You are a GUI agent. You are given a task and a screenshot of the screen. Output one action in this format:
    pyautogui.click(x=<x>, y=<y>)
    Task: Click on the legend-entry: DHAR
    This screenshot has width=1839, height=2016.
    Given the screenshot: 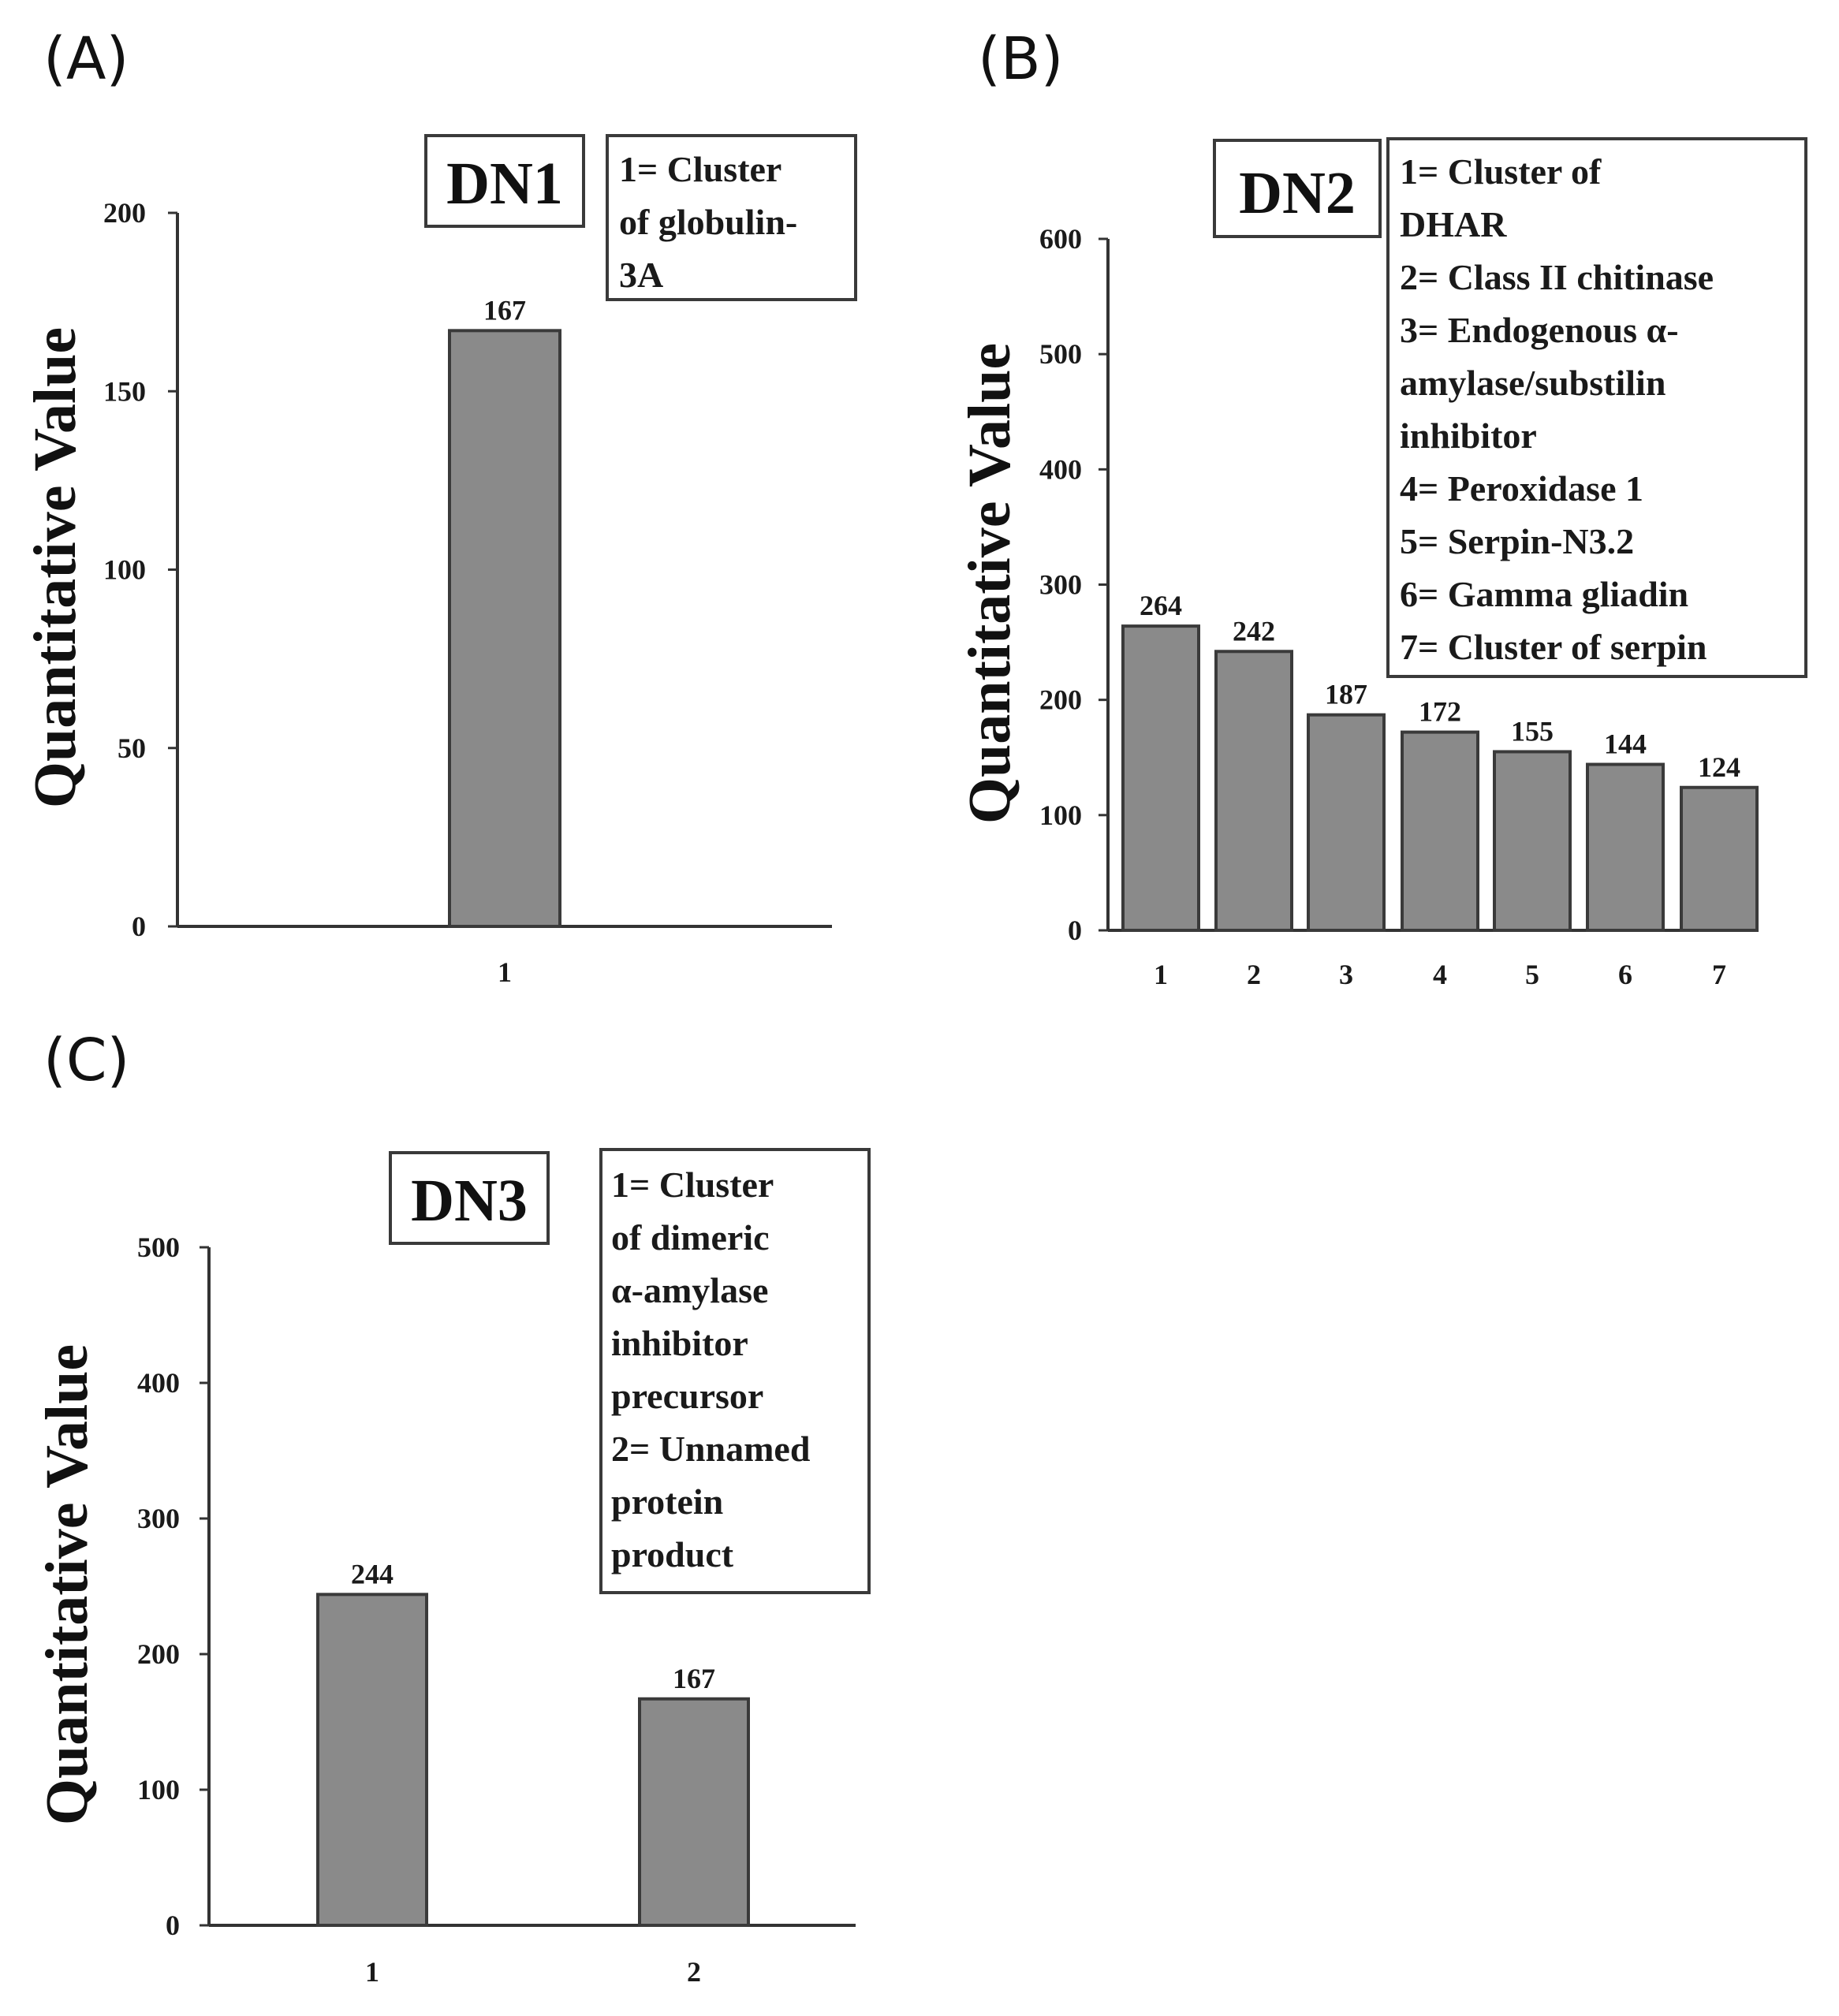 What is the action you would take?
    pyautogui.click(x=1453, y=224)
    